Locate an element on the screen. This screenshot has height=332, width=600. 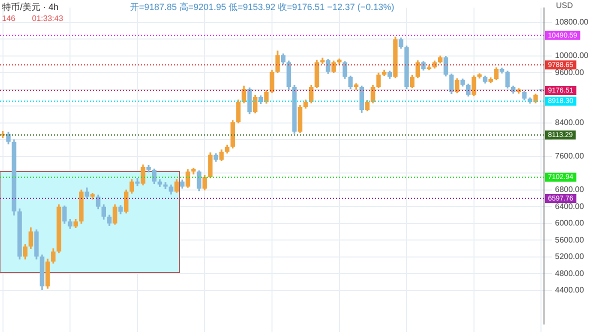
y-tick-label: 10800.00 is located at coordinates (572, 22).